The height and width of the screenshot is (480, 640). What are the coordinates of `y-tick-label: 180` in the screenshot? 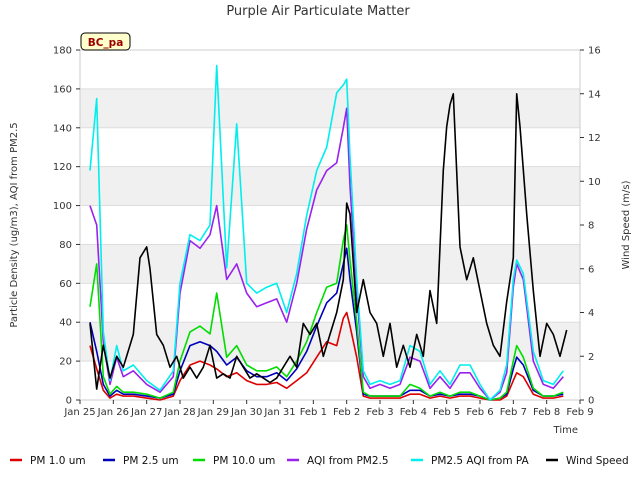 It's located at (62, 51).